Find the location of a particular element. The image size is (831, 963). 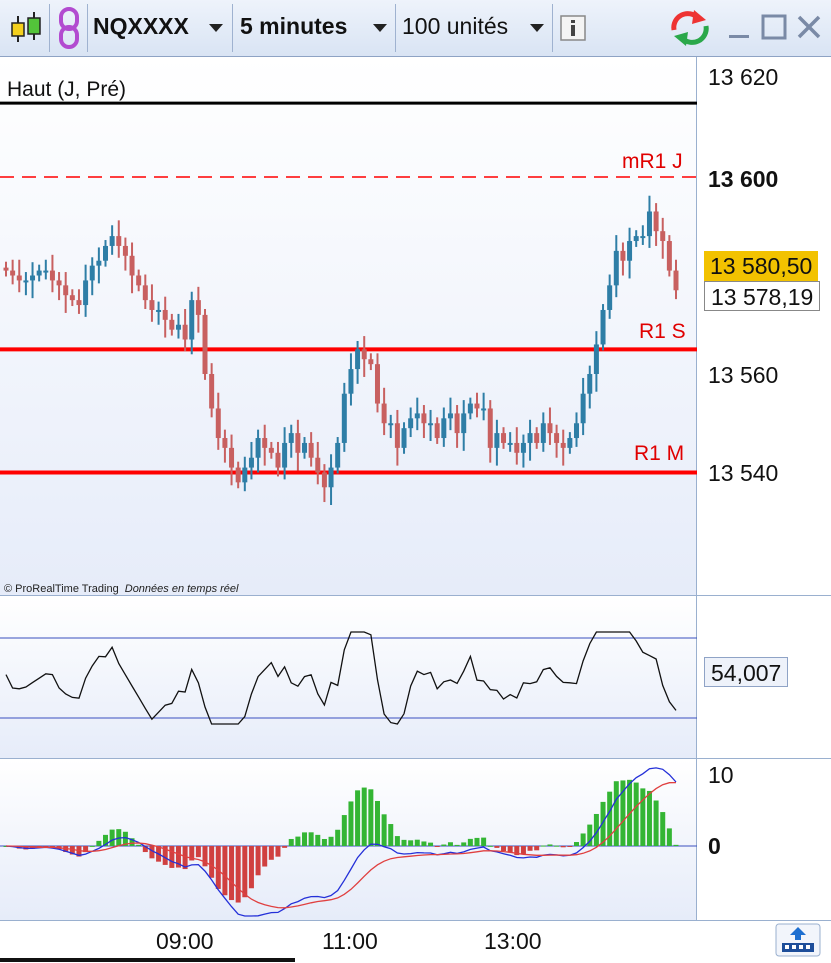

info-icon is located at coordinates (573, 28).